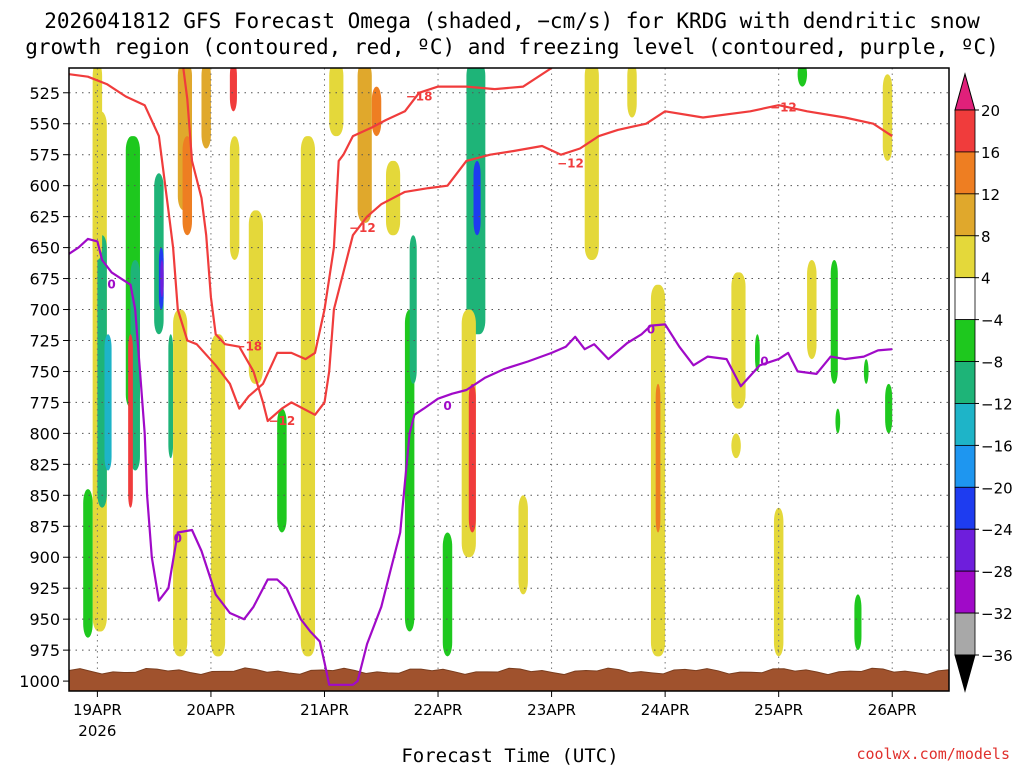 The image size is (1024, 768). I want to click on y-tick-label: 575, so click(44, 155).